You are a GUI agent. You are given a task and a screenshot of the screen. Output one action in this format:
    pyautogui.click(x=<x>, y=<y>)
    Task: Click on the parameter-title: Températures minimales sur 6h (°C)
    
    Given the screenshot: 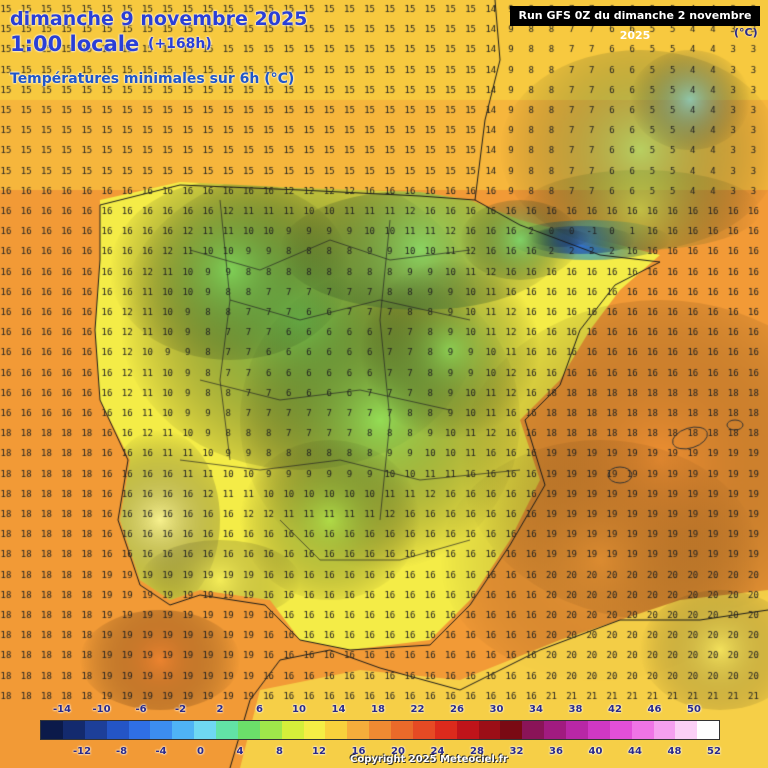 What is the action you would take?
    pyautogui.click(x=152, y=79)
    